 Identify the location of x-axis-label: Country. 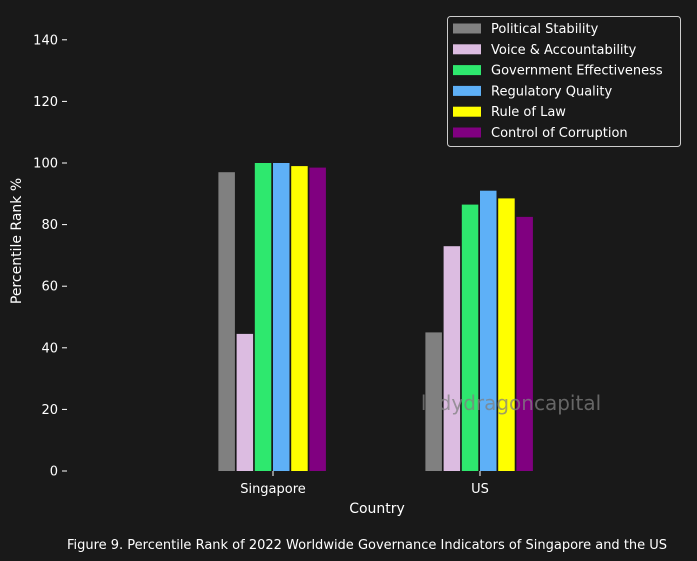
(377, 509).